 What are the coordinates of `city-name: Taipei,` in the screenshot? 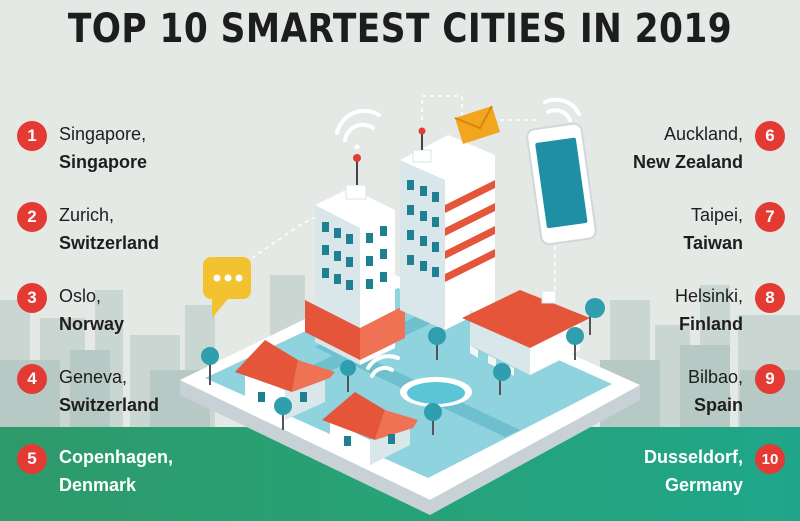 It's located at (716, 215).